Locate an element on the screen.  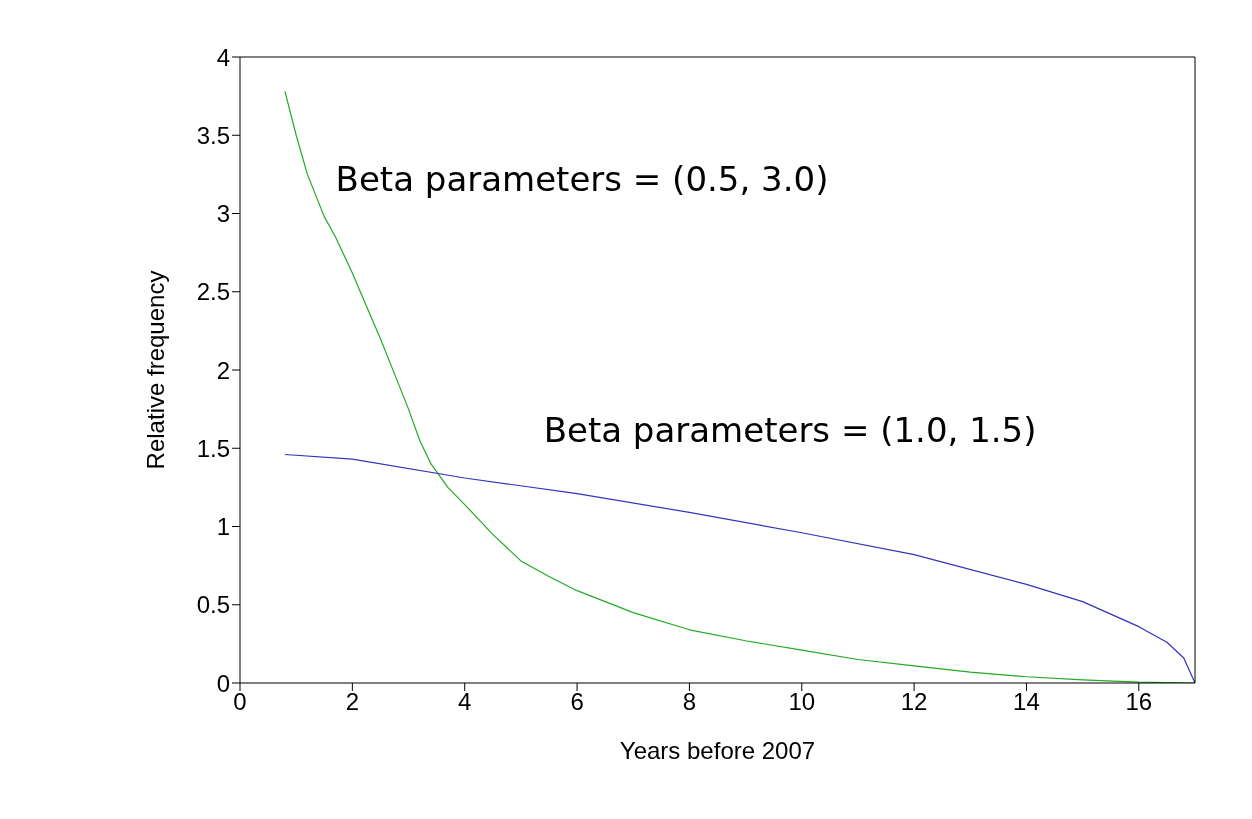
x-tick-label: 10 is located at coordinates (802, 702).